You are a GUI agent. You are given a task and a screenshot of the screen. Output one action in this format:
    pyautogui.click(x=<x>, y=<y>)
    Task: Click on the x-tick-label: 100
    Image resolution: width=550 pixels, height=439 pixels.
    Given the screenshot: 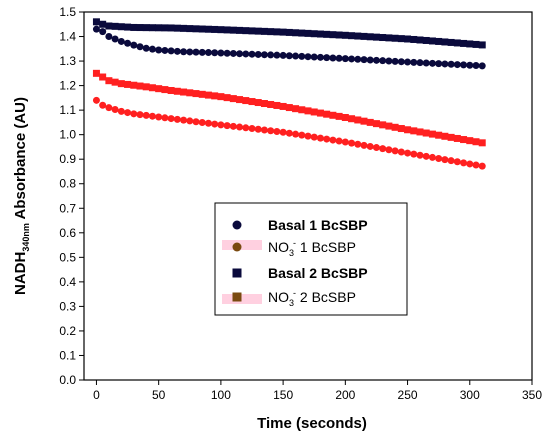 What is the action you would take?
    pyautogui.click(x=221, y=395)
    